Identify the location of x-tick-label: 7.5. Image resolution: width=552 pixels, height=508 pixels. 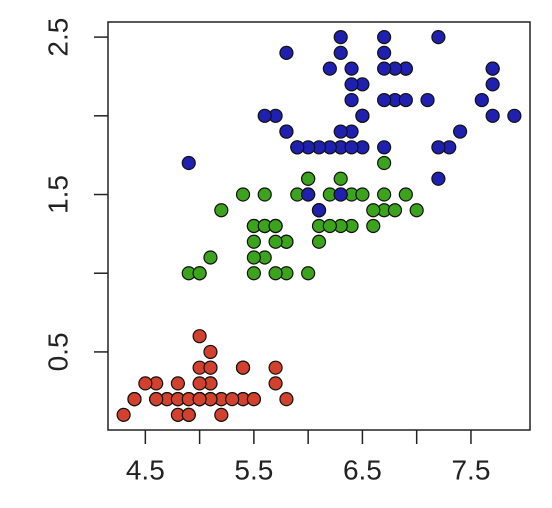
(470, 469).